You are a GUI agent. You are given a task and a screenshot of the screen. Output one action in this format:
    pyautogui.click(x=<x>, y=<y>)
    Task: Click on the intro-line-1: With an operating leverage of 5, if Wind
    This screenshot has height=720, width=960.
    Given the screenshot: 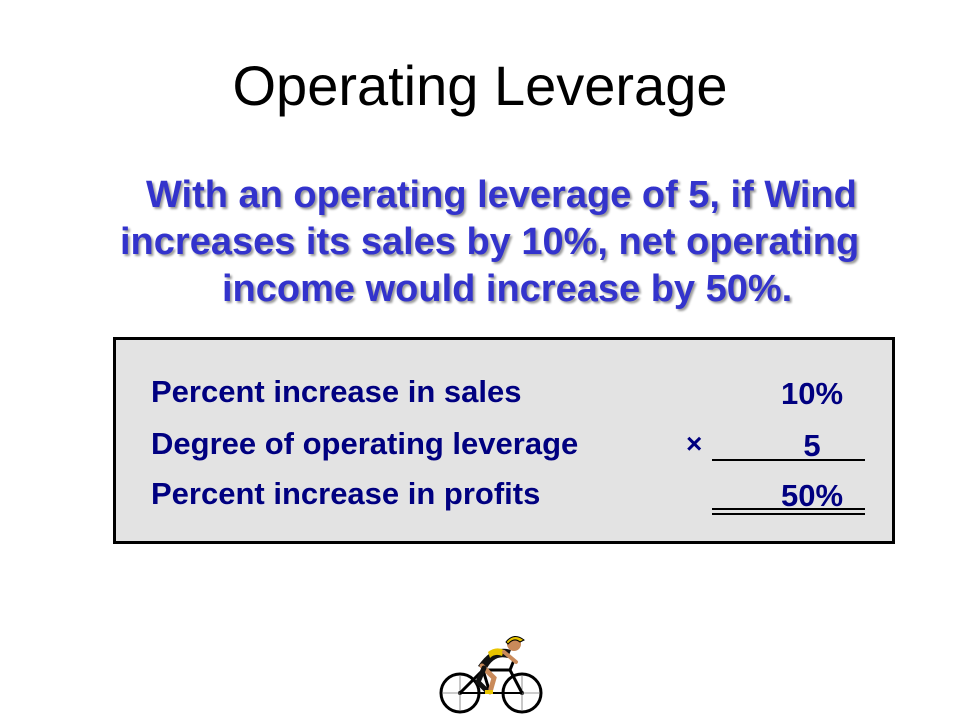 What is the action you would take?
    pyautogui.click(x=501, y=195)
    